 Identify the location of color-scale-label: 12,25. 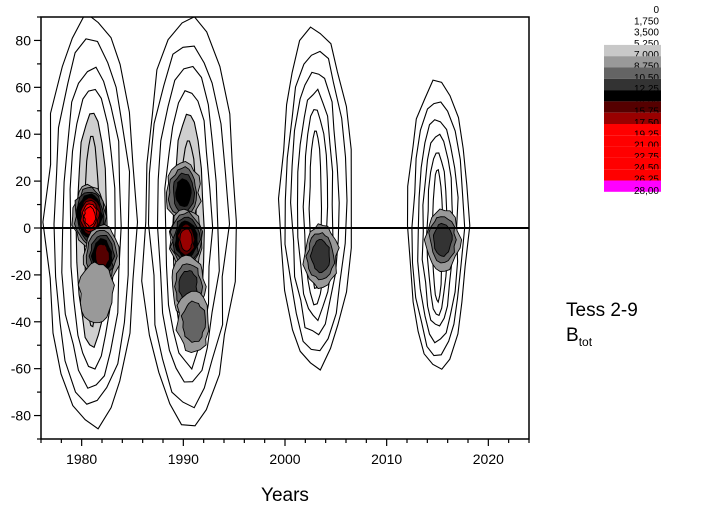
(646, 89).